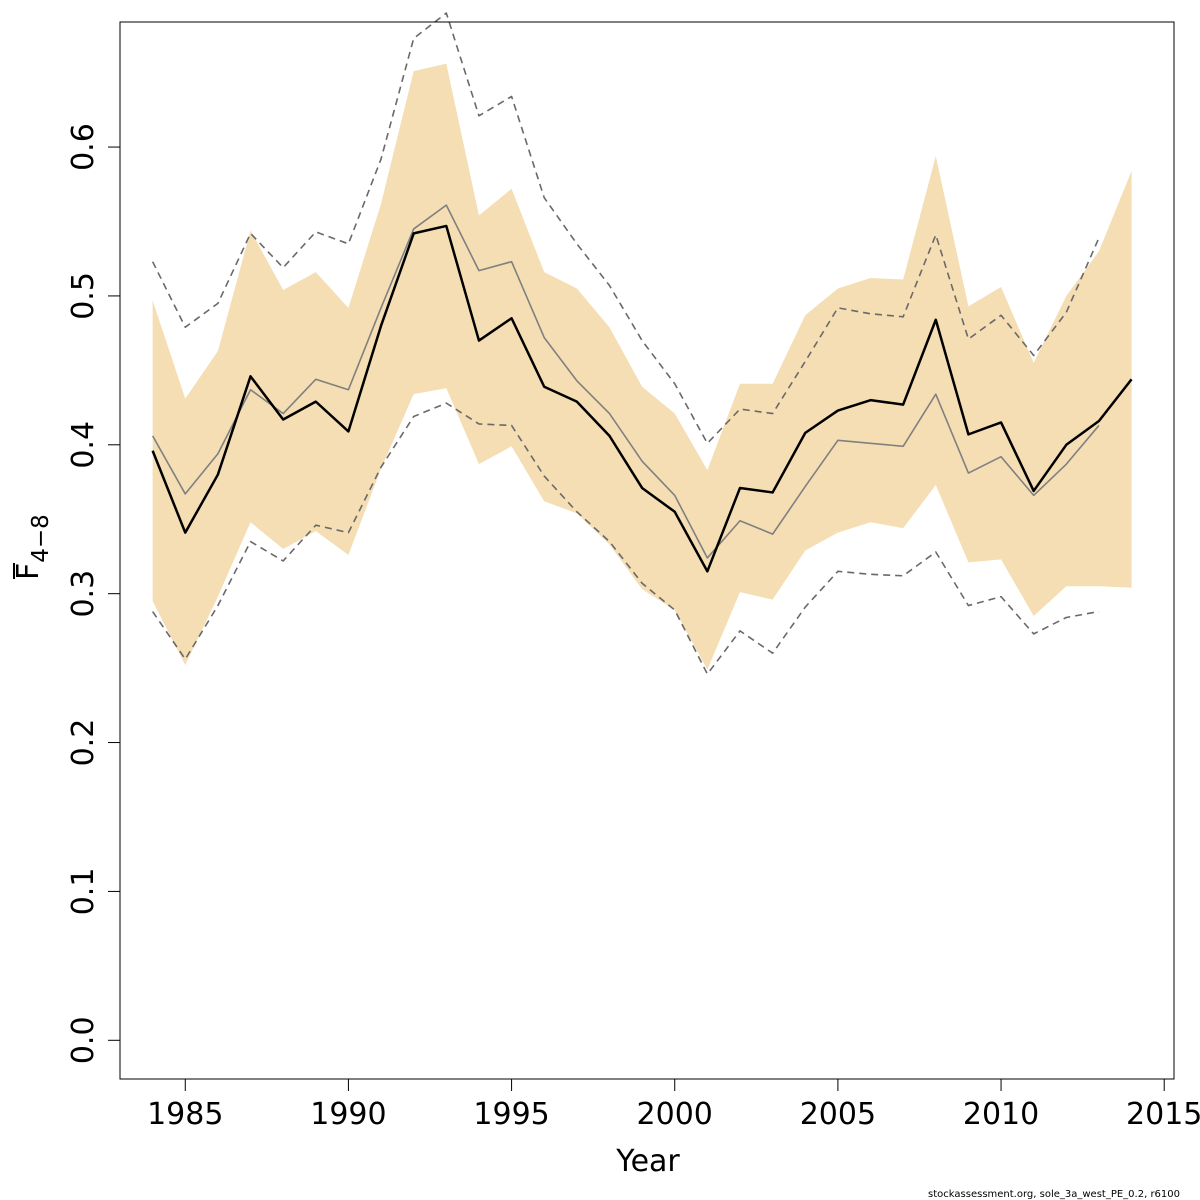  Describe the element at coordinates (1001, 1114) in the screenshot. I see `x-tick-label: 2010` at that location.